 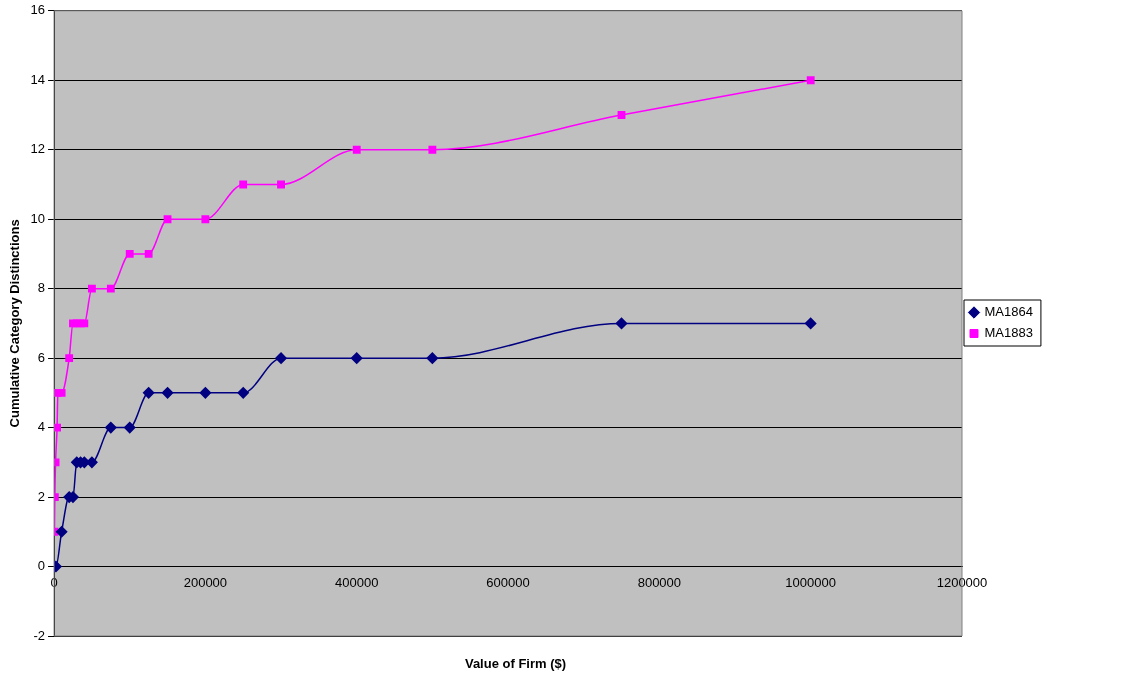 I want to click on y-axis-title: Cumulative Category Distinctions, so click(x=15, y=323).